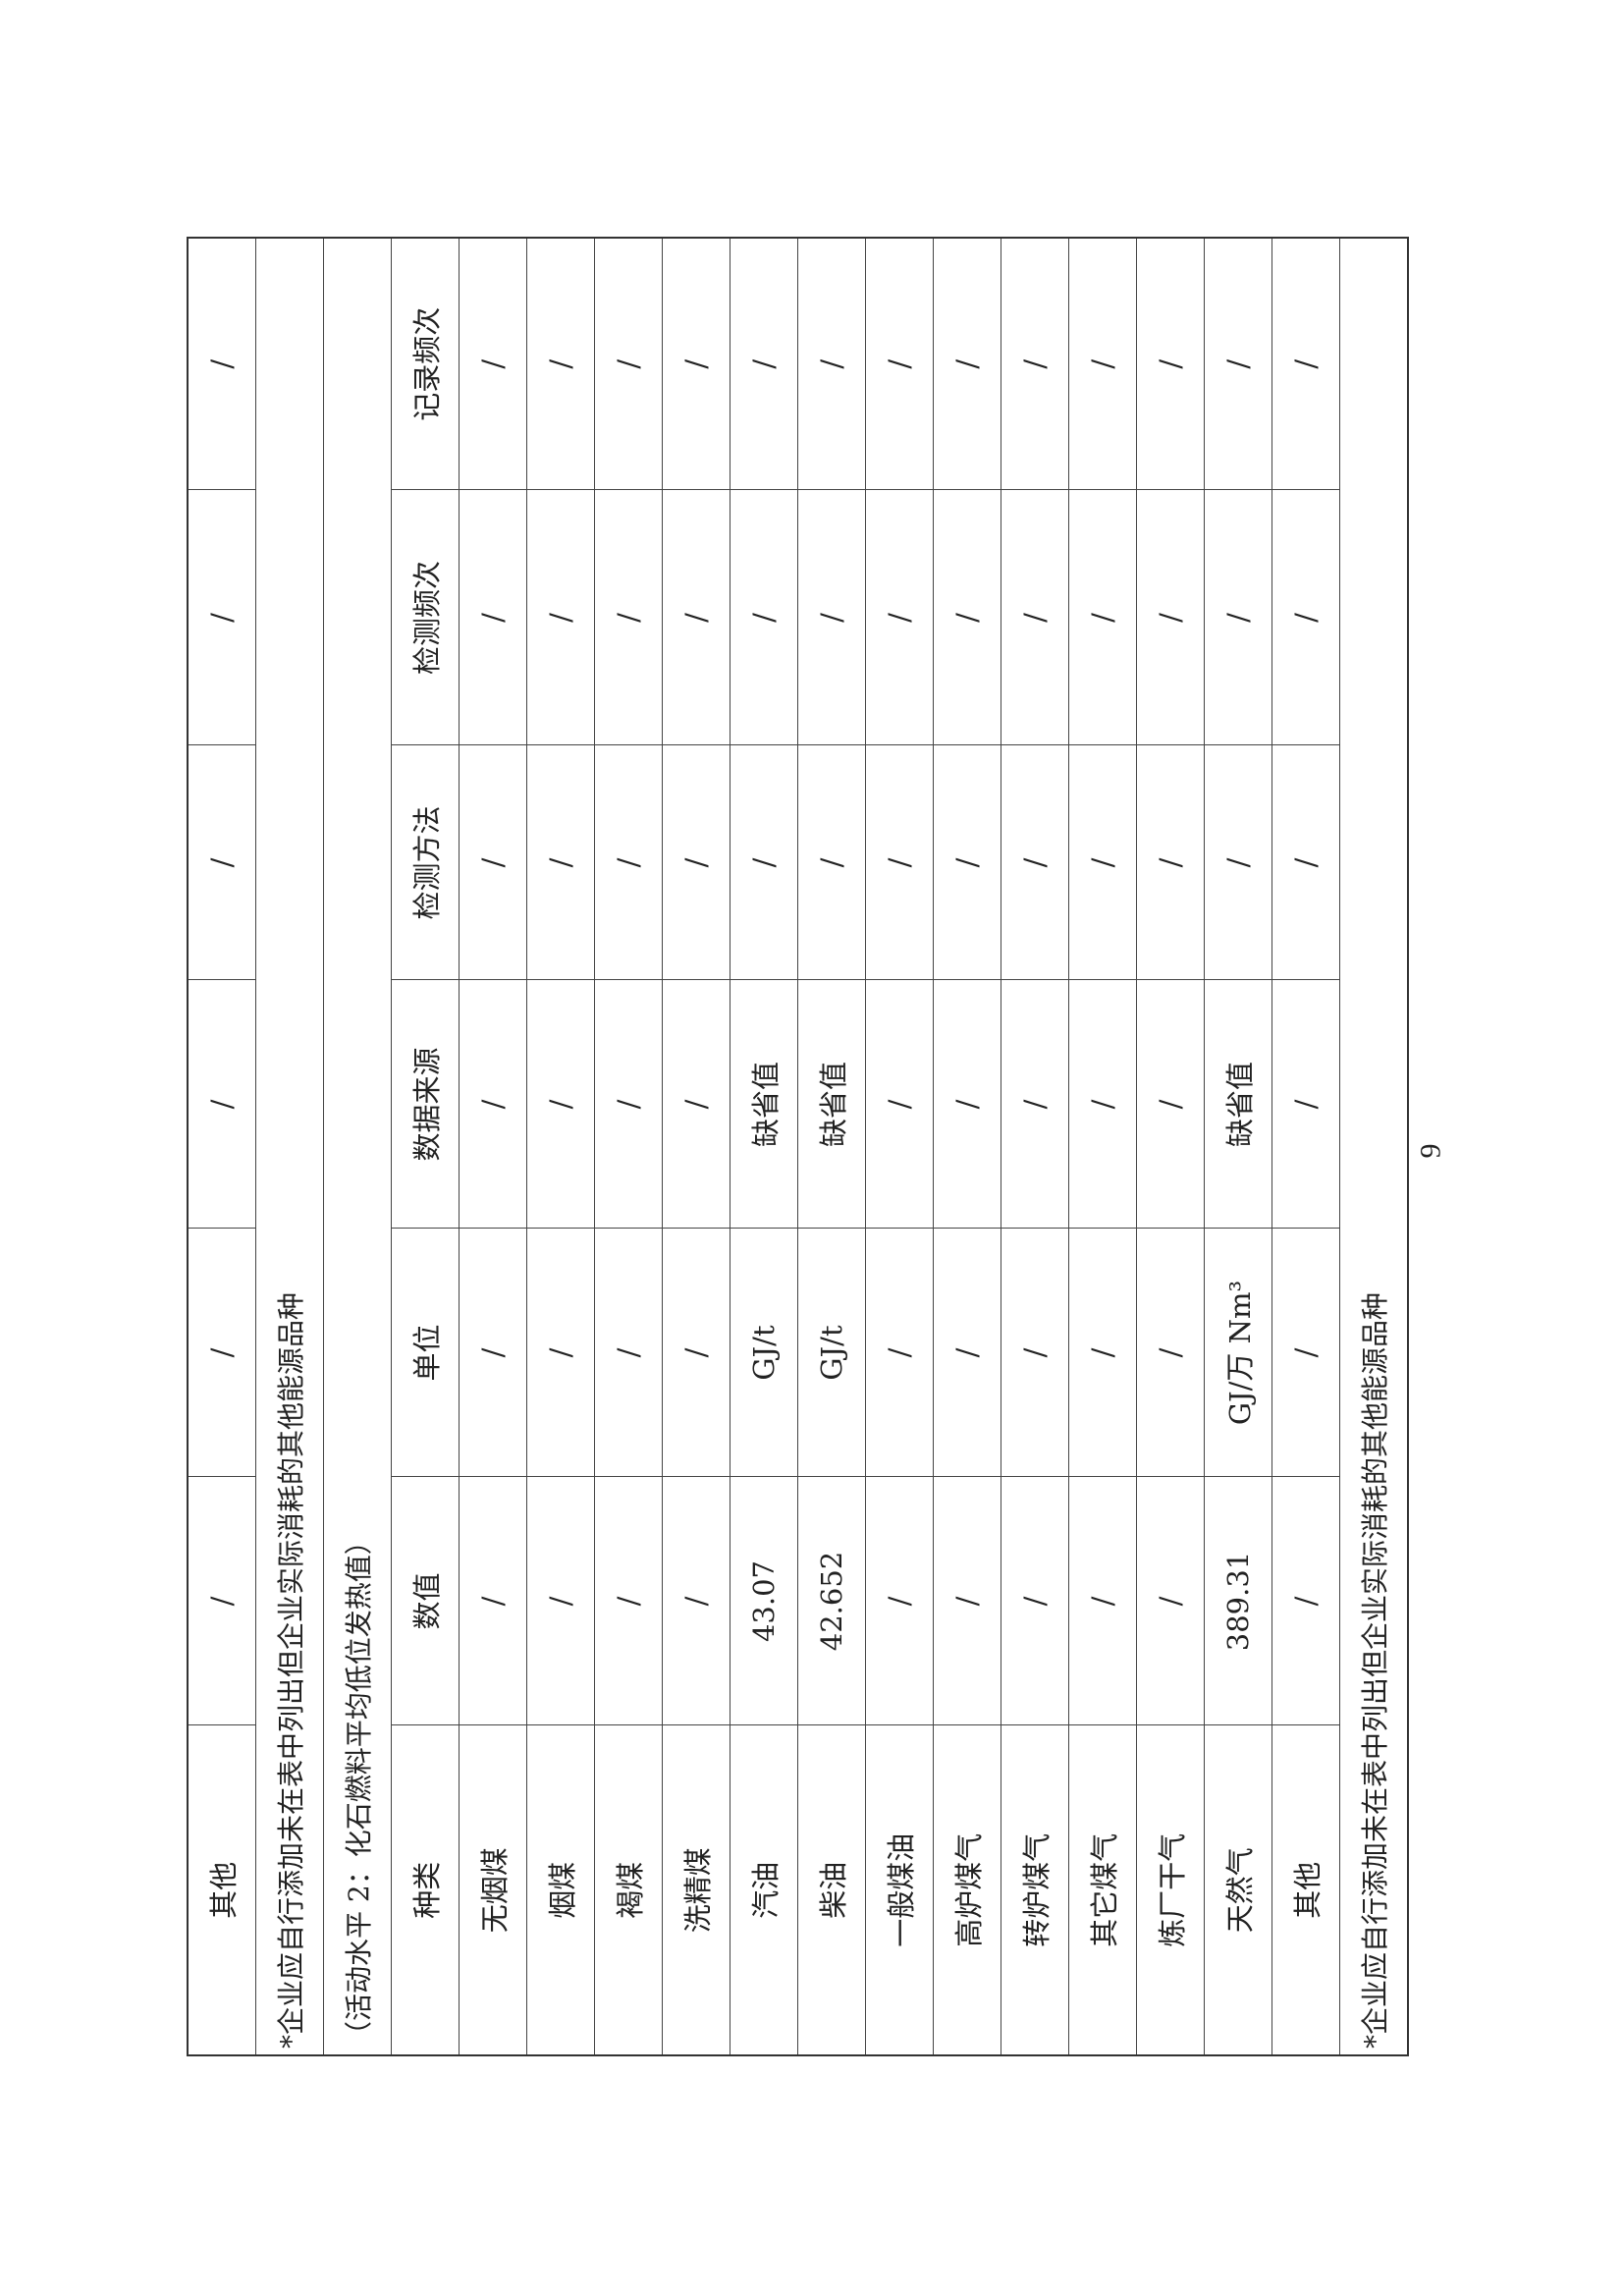  Describe the element at coordinates (899, 1890) in the screenshot. I see `table-cell: 一般煤油` at that location.